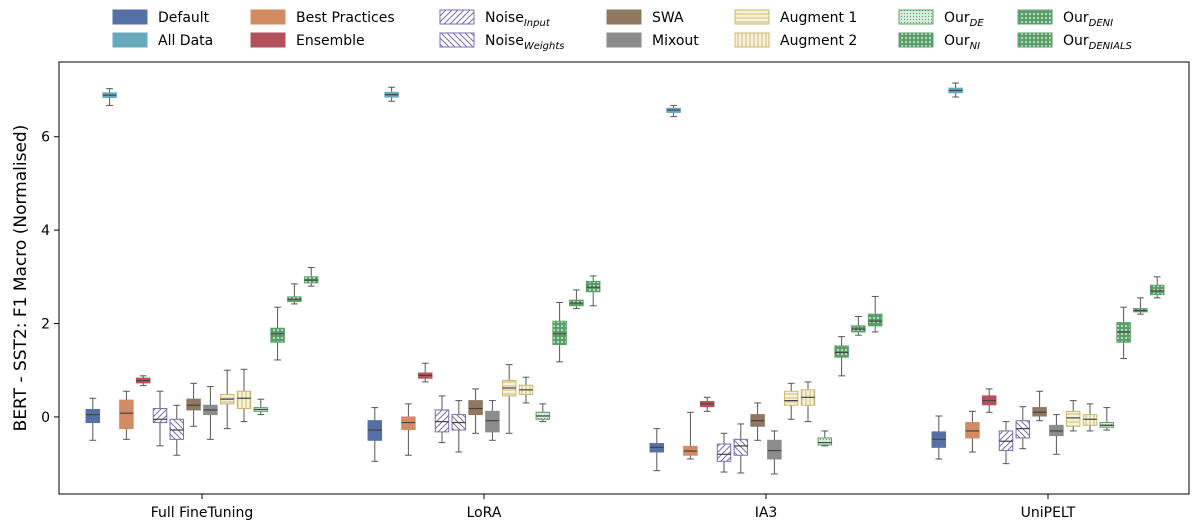  I want to click on box-our-deni-lora, so click(576, 299).